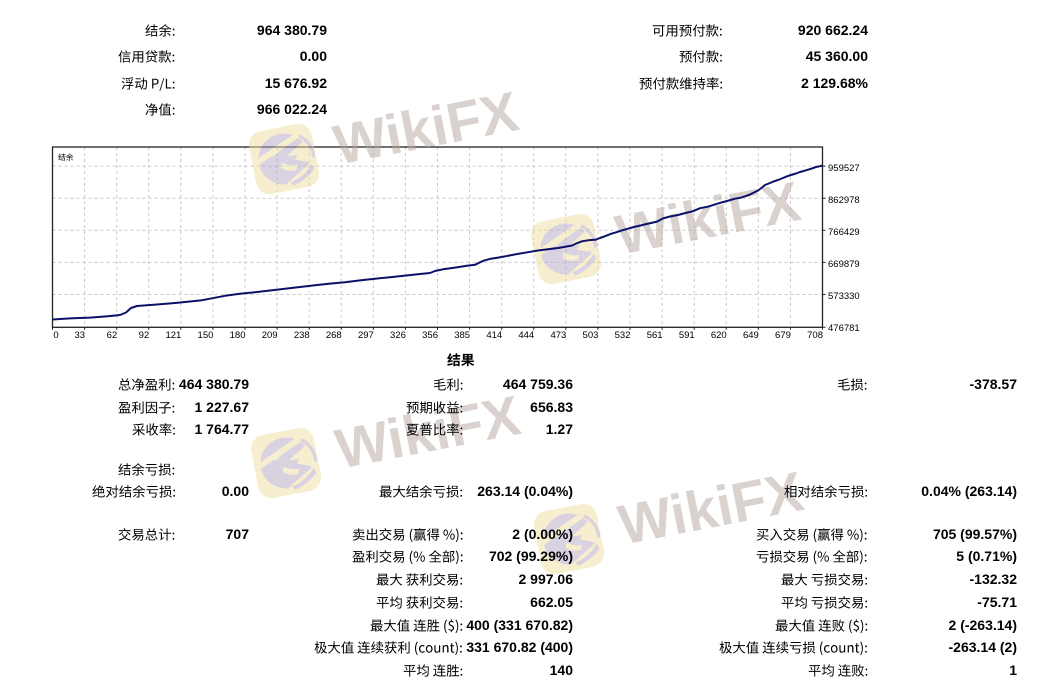 The width and height of the screenshot is (1059, 700). What do you see at coordinates (112, 335) in the screenshot?
I see `svg-text: 62` at bounding box center [112, 335].